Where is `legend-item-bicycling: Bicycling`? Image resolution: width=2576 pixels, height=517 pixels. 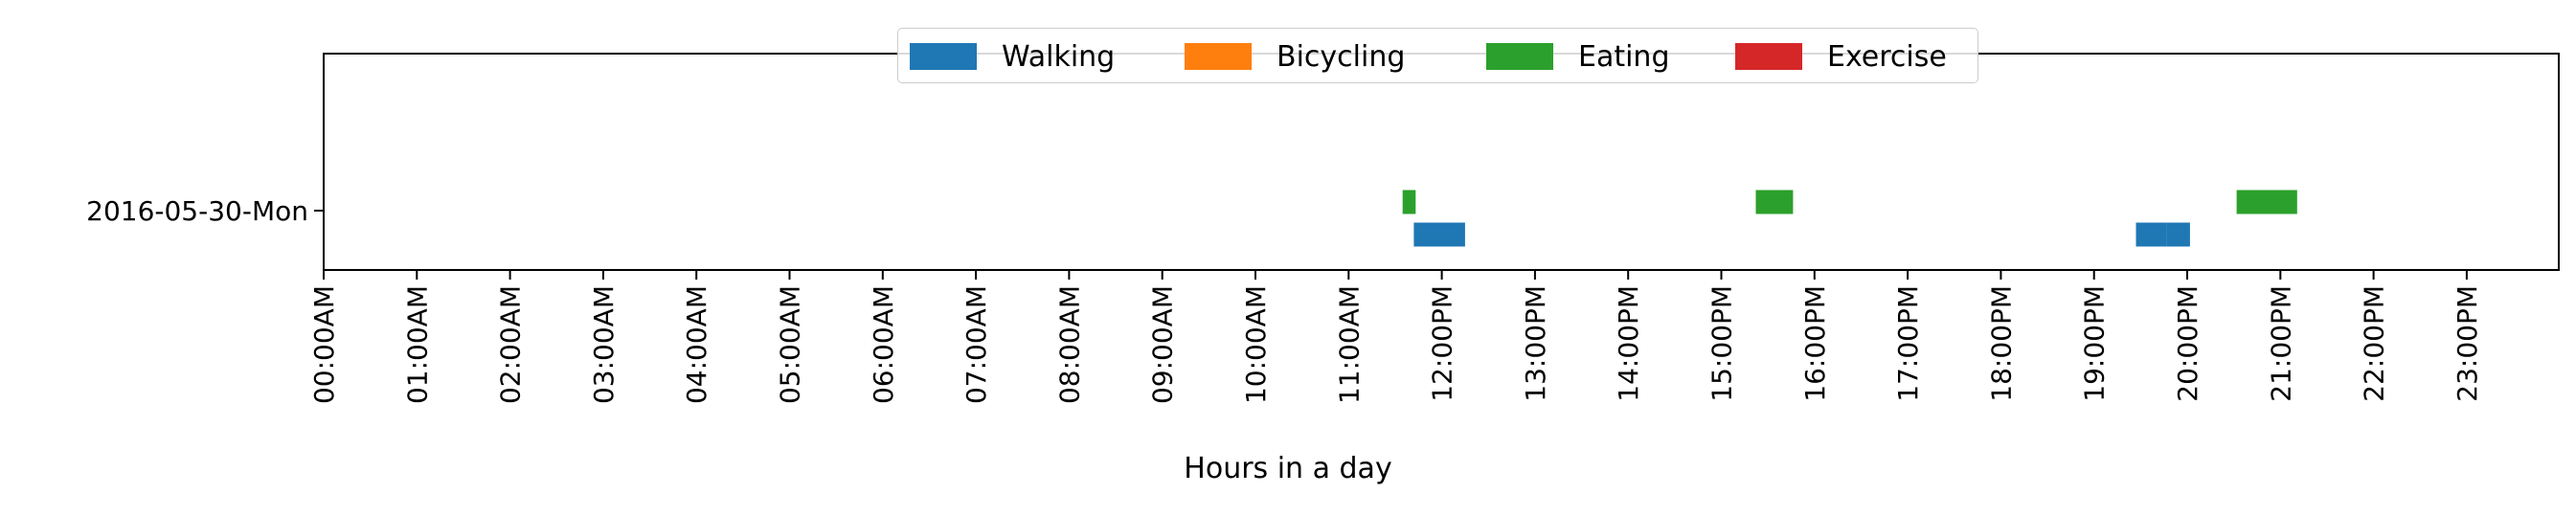
legend-item-bicycling: Bicycling is located at coordinates (1295, 56).